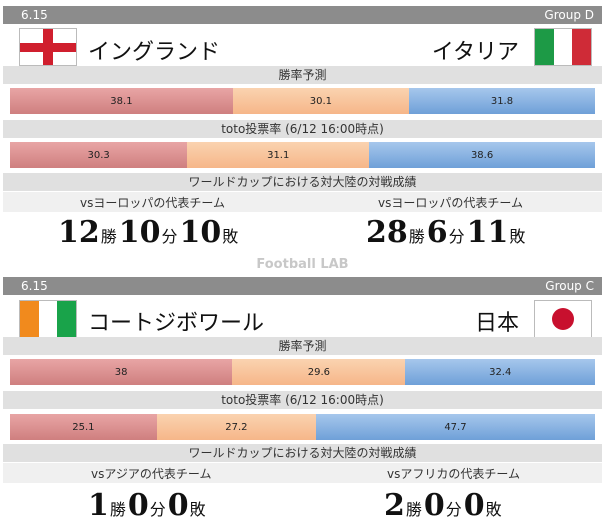 This screenshot has height=525, width=605. Describe the element at coordinates (302, 319) in the screenshot. I see `teams-row: コートジボワール 日本` at that location.